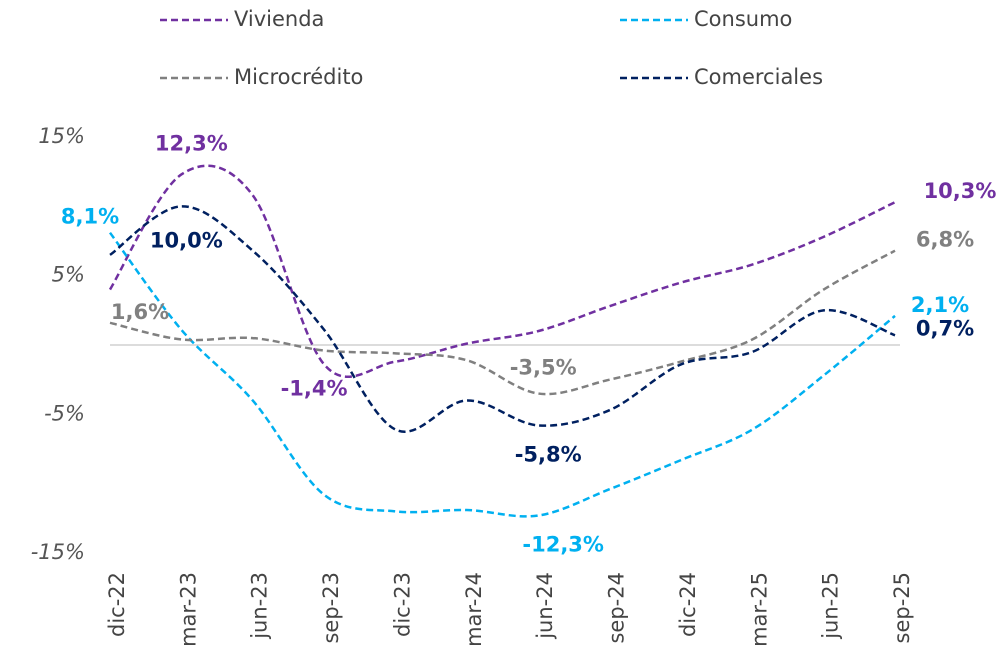 The width and height of the screenshot is (996, 664). I want to click on legend-label: Comerciales, so click(758, 77).